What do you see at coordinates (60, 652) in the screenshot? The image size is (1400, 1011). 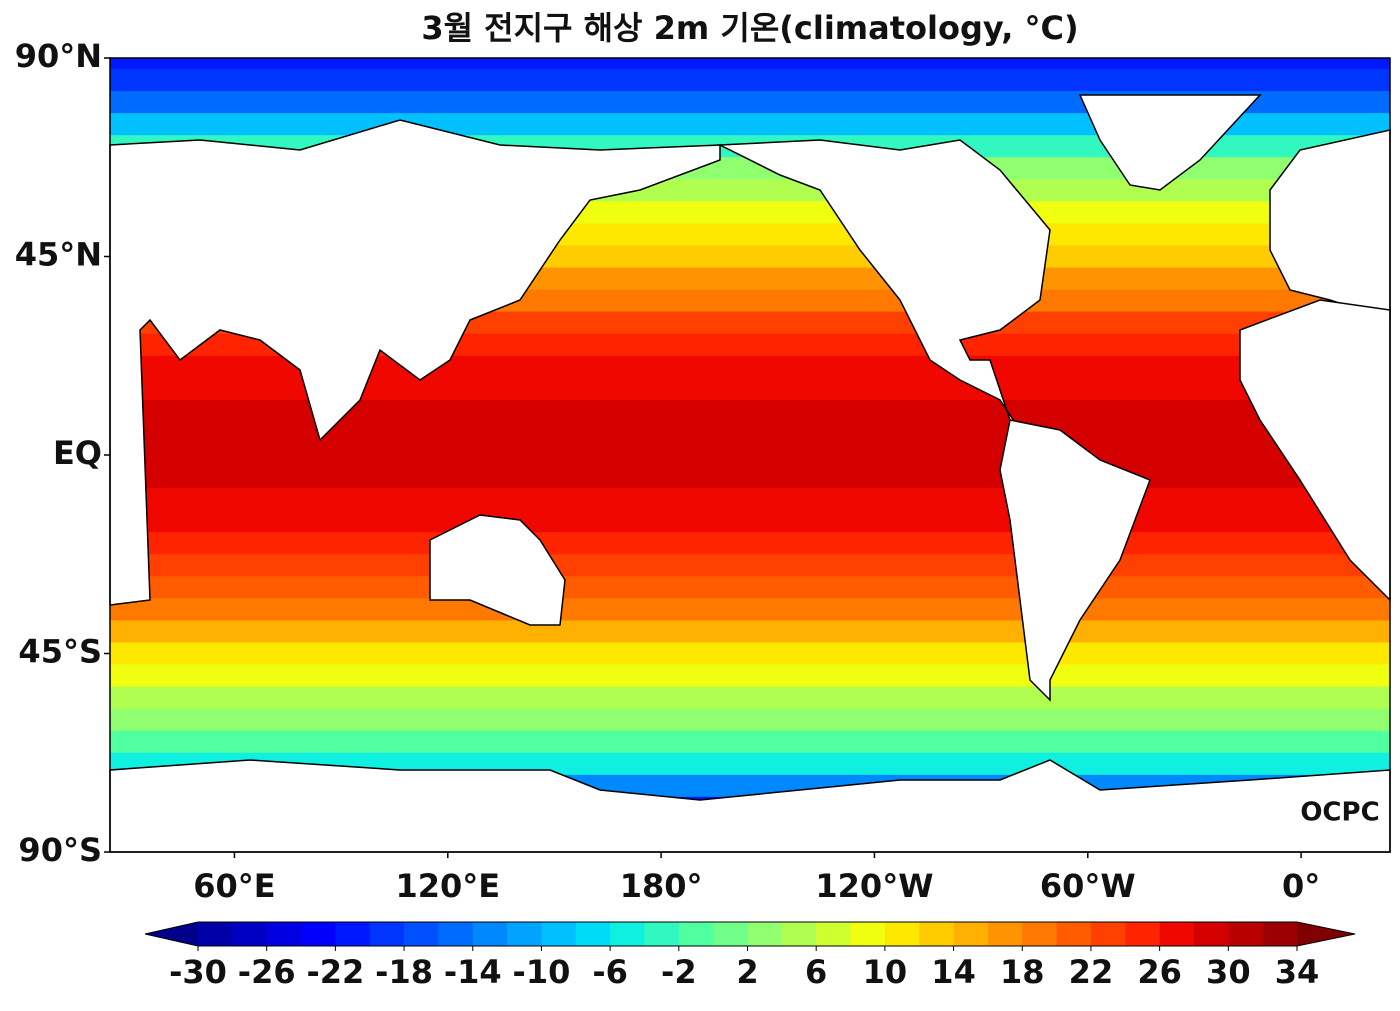 I see `lat-tick-label: 45°S` at bounding box center [60, 652].